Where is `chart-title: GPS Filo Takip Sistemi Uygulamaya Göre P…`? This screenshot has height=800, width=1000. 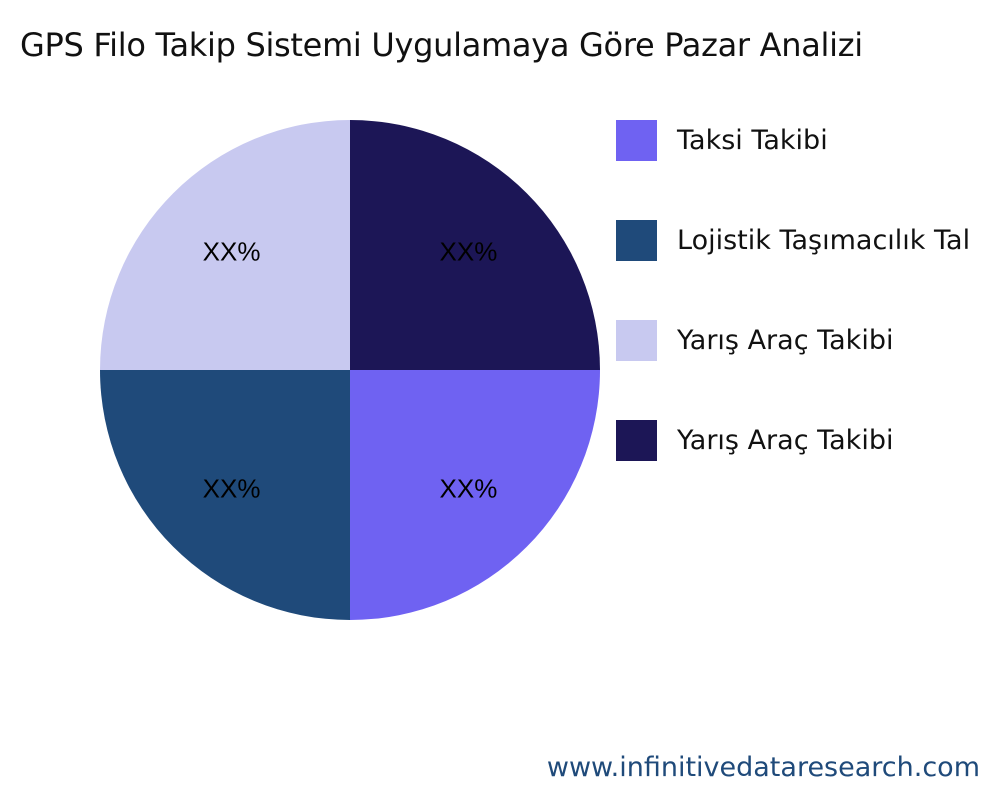 chart-title: GPS Filo Takip Sistemi Uygulamaya Göre P… is located at coordinates (441, 45).